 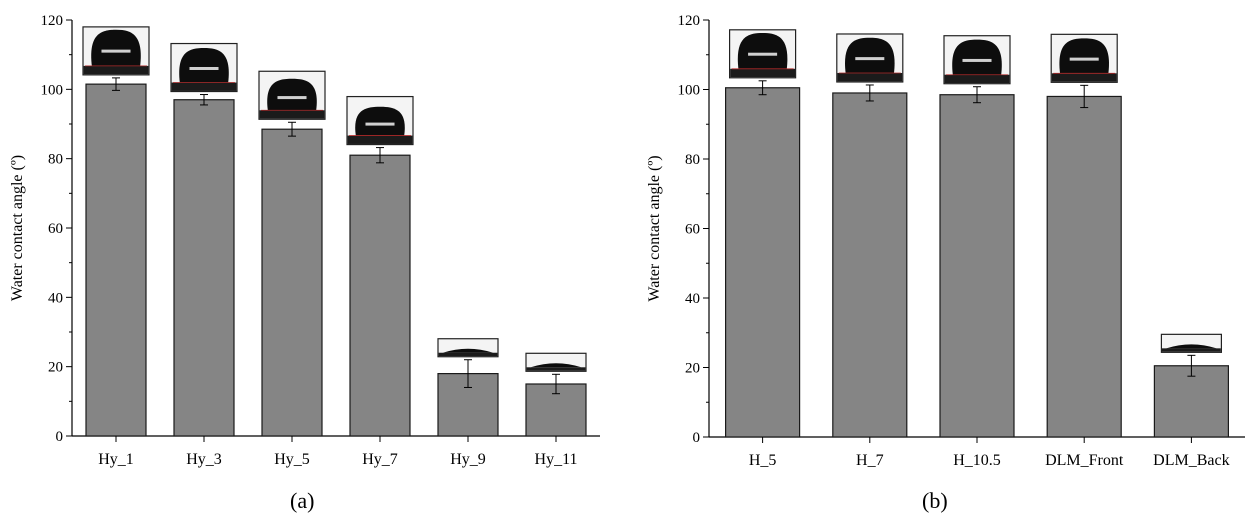 I want to click on x-tick-label-Hy_9: Hy_9, so click(x=468, y=459).